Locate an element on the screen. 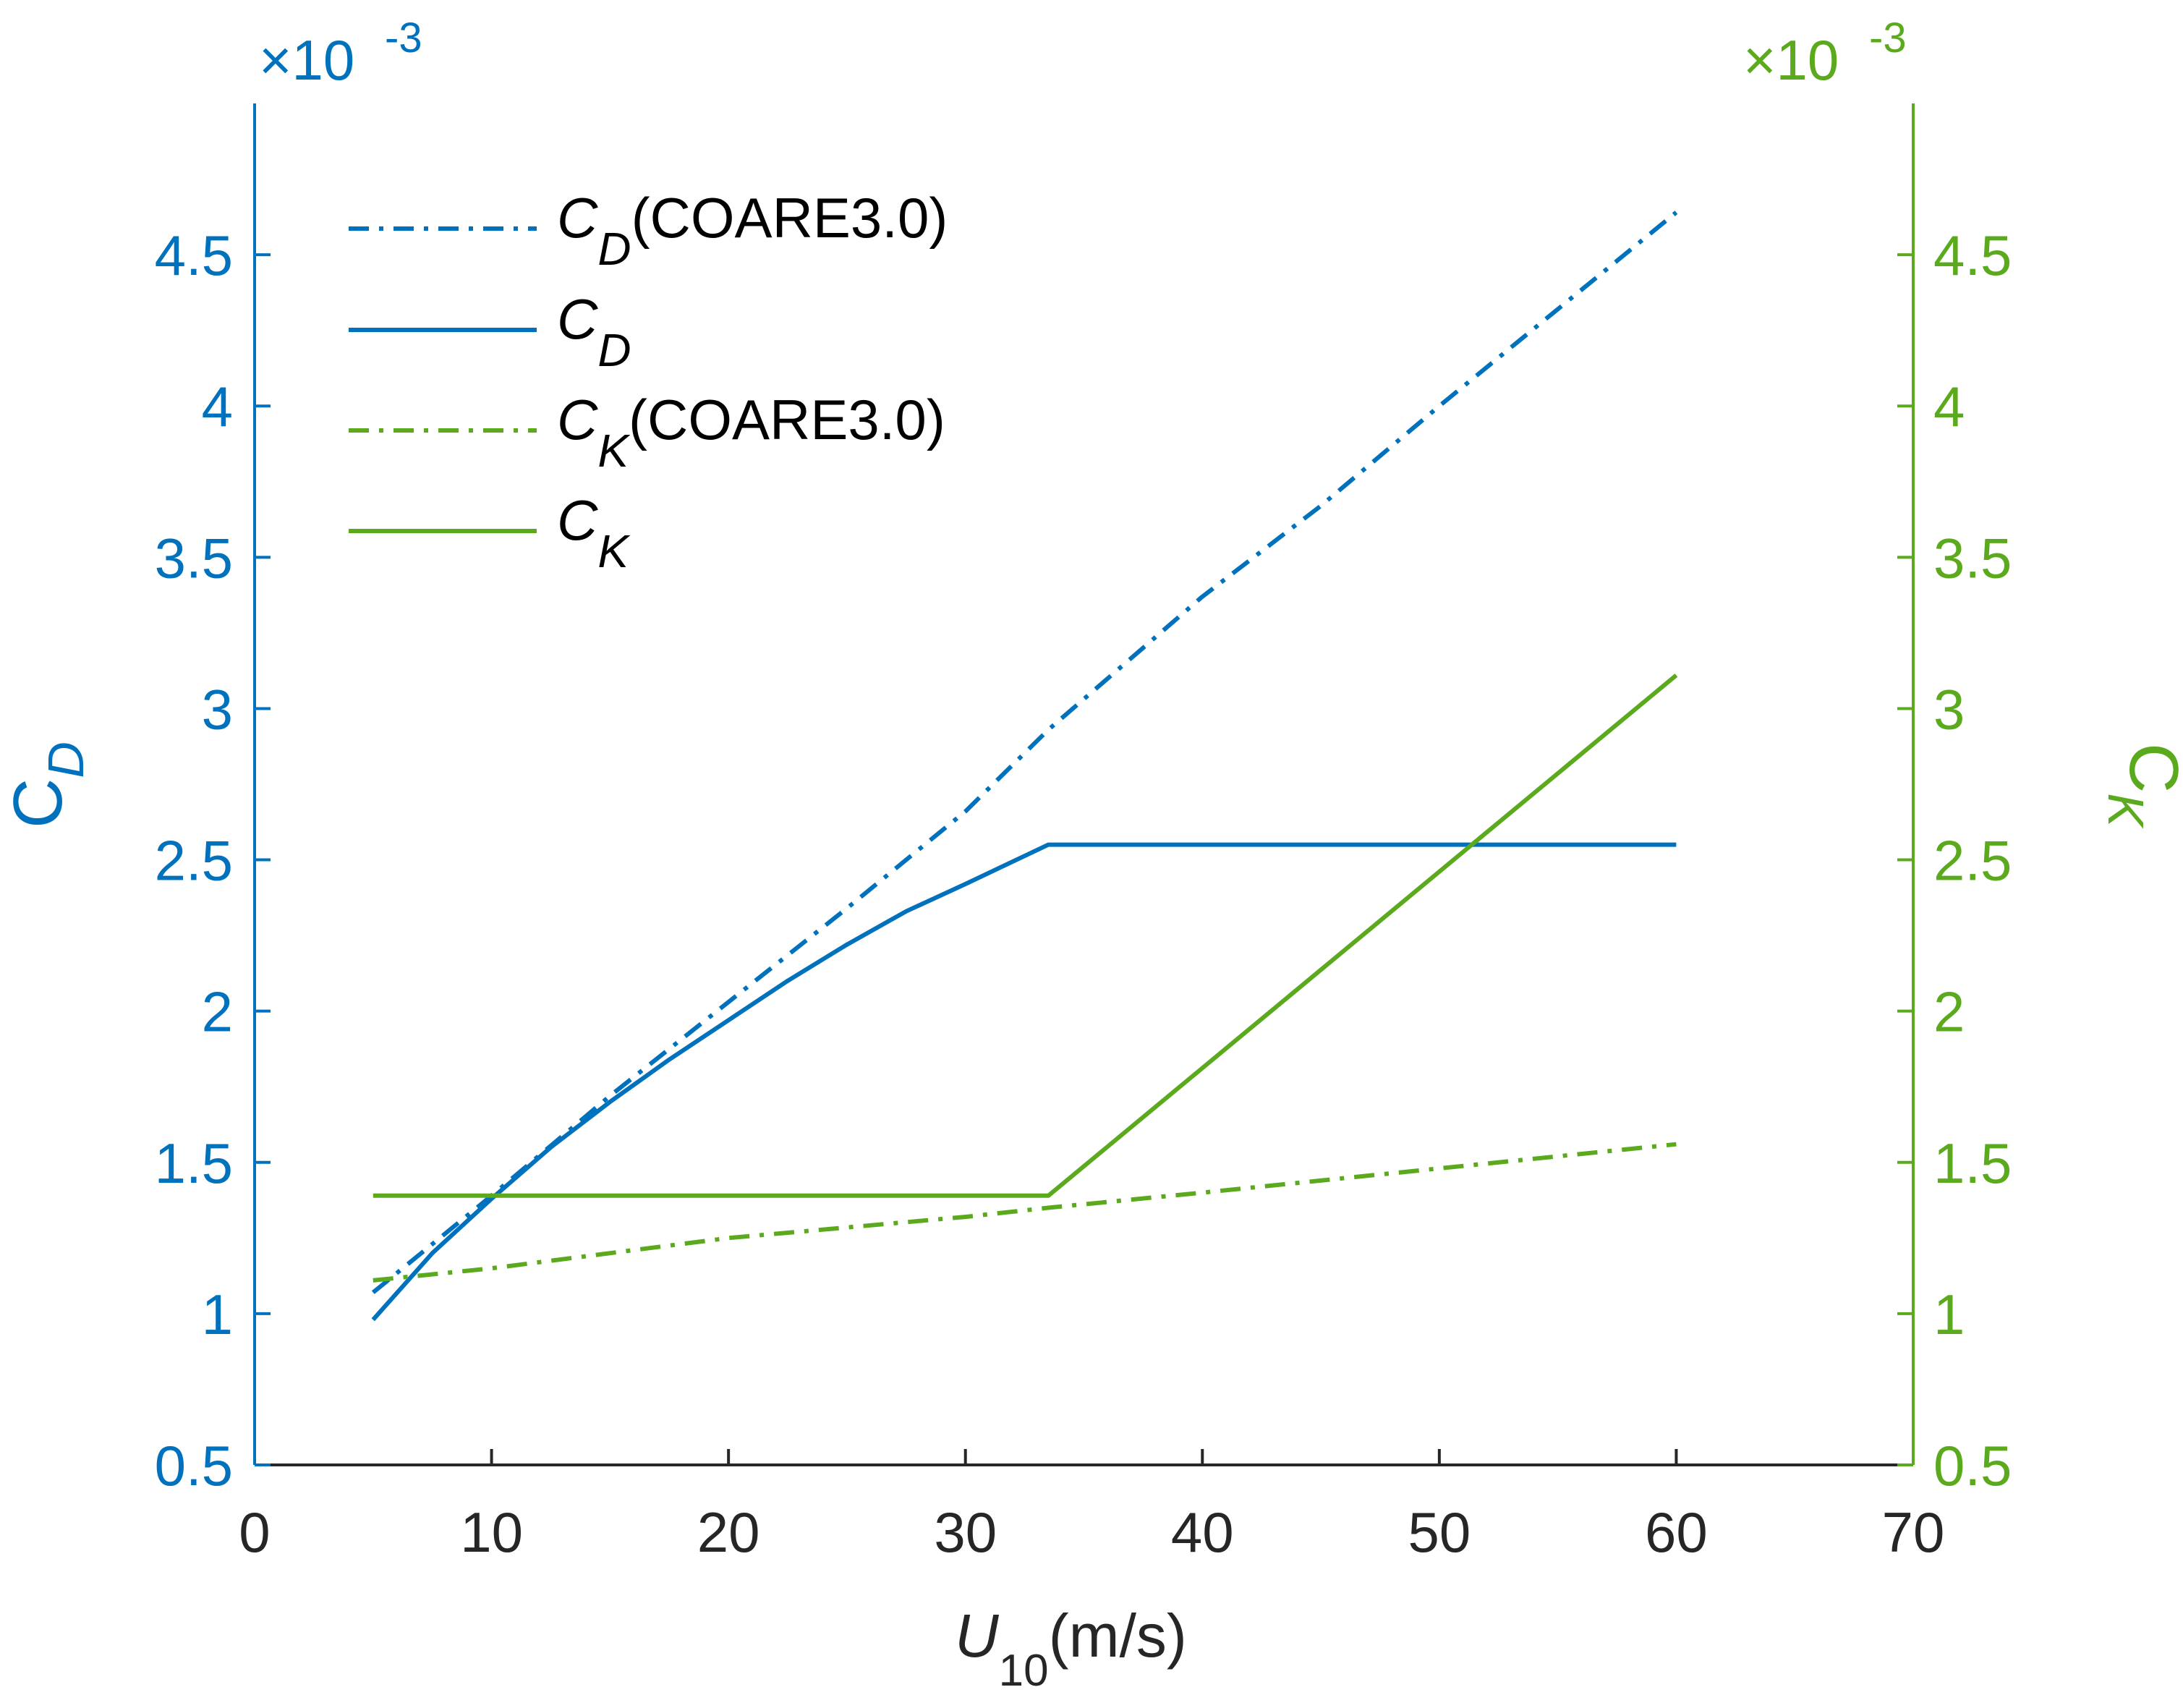  legend-label-c-d: CD is located at coordinates (594, 332).